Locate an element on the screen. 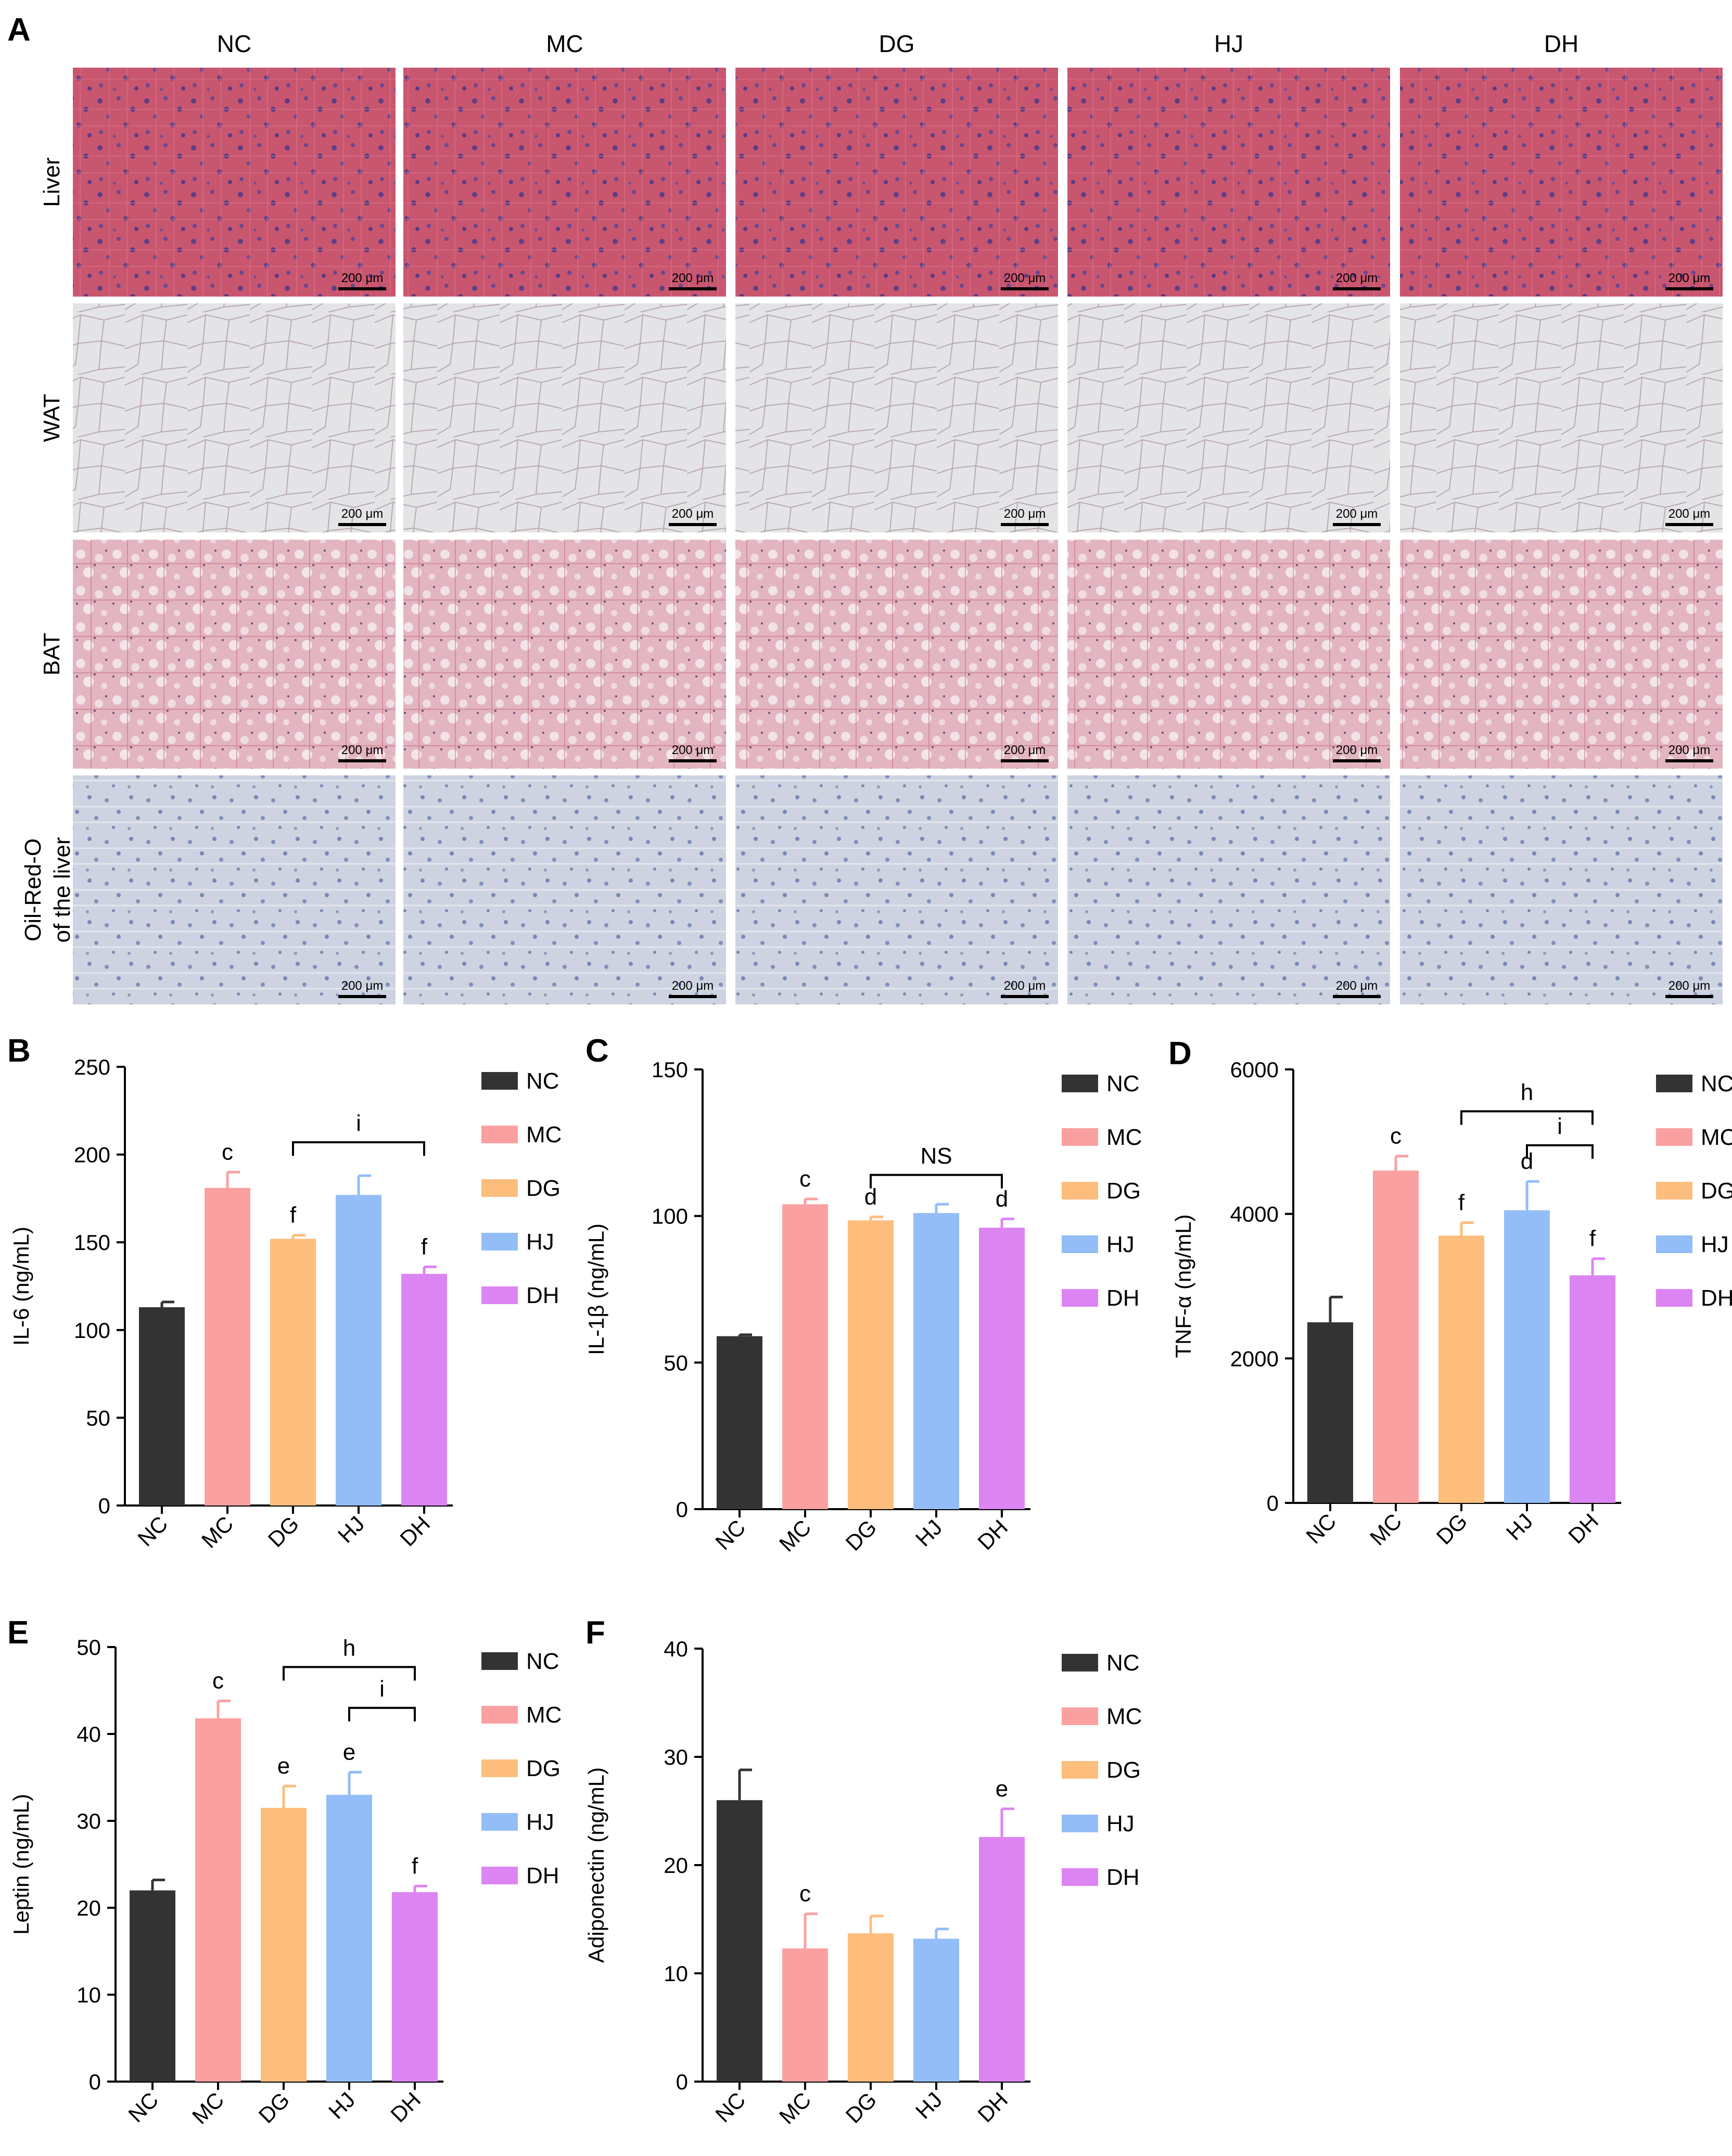 Image resolution: width=1732 pixels, height=2156 pixels. legend-label: MC is located at coordinates (544, 1715).